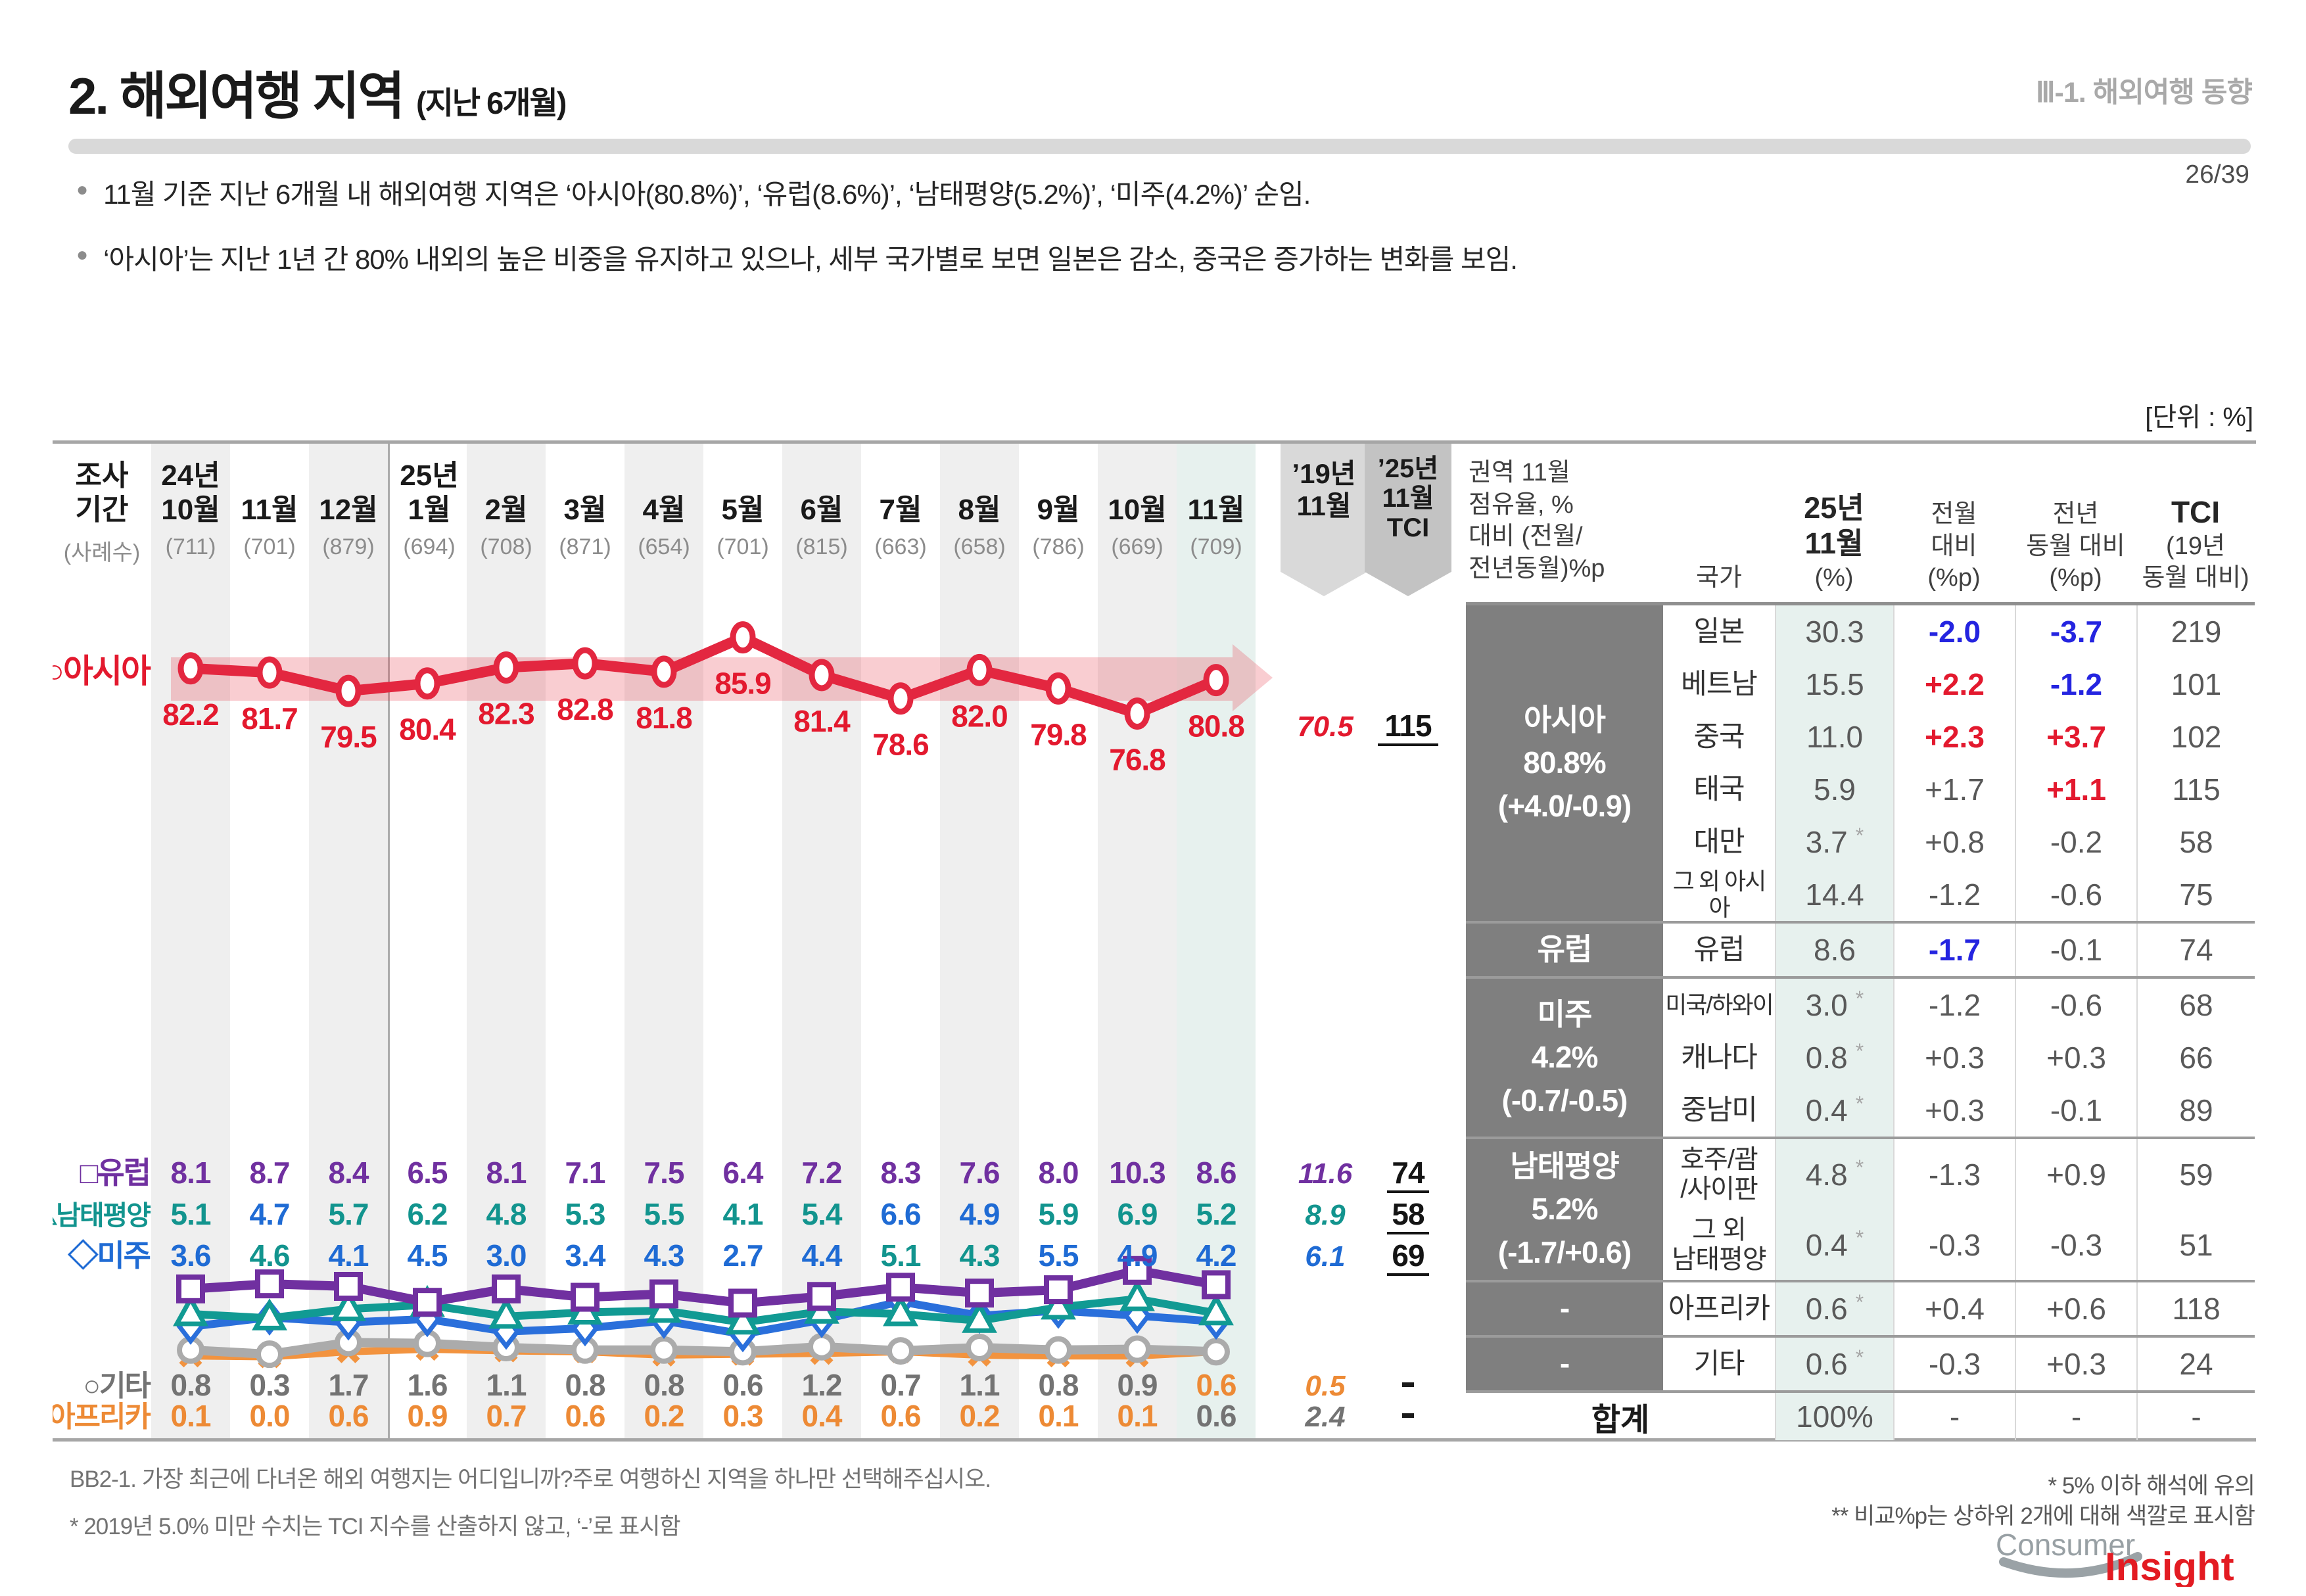 This screenshot has width=2306, height=1596. Describe the element at coordinates (901, 1255) in the screenshot. I see `svg-text: 5.1` at that location.